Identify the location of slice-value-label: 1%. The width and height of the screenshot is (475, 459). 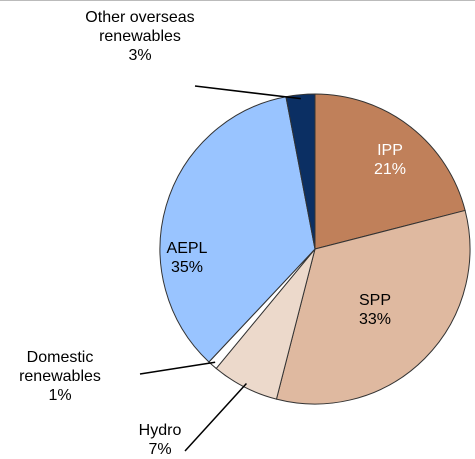
(60, 395).